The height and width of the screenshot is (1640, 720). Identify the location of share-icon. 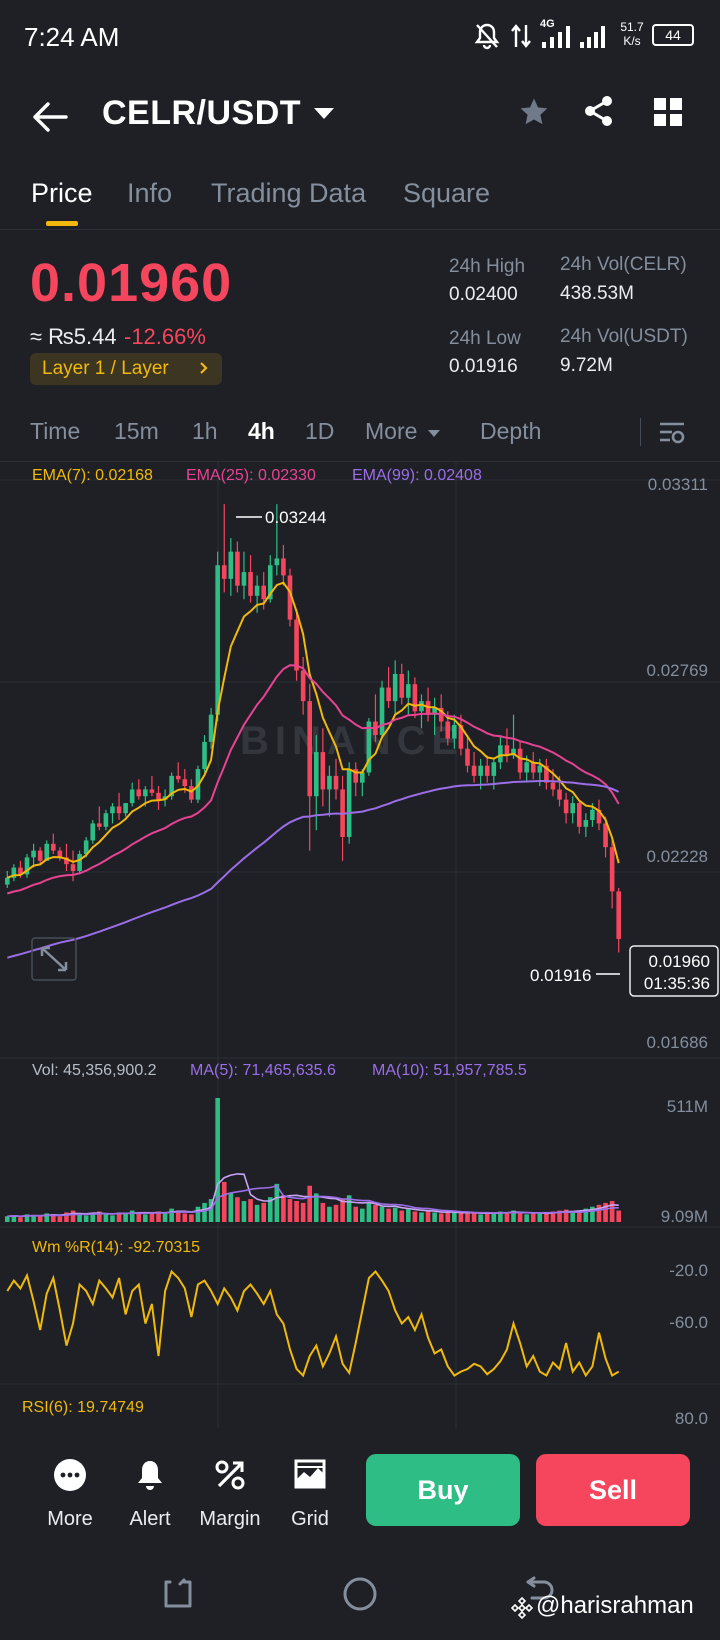
(599, 113).